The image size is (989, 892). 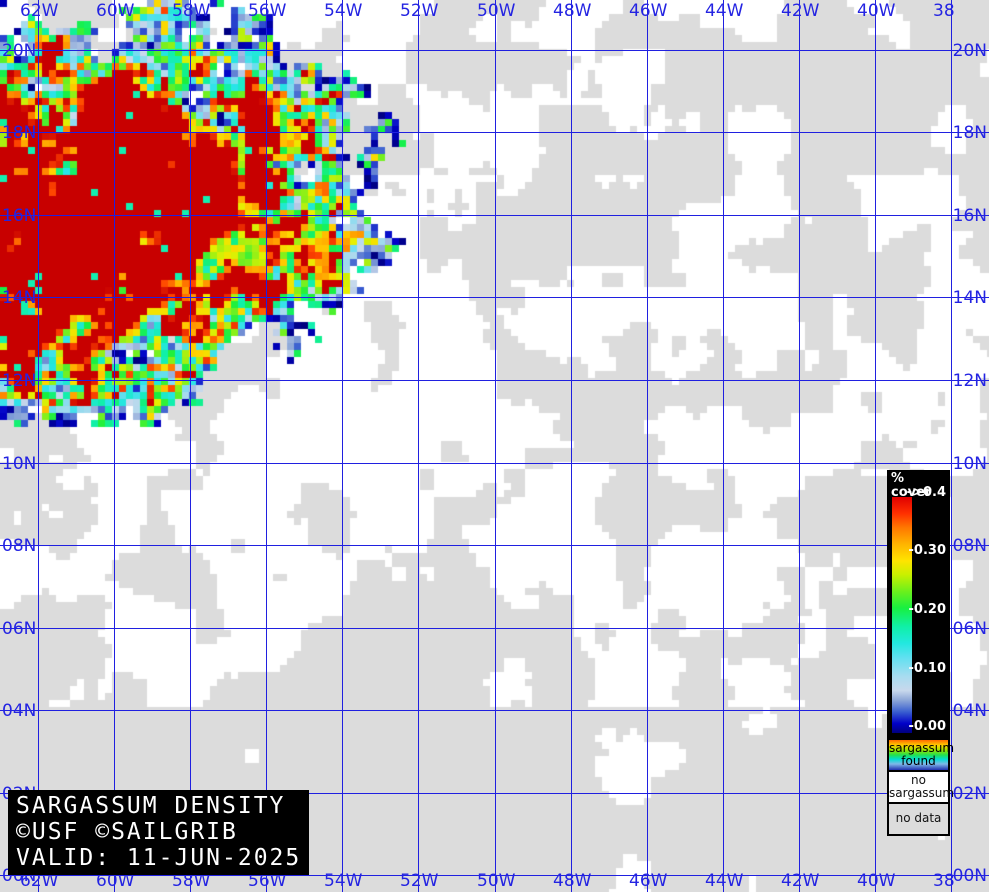 What do you see at coordinates (969, 794) in the screenshot?
I see `lat-label-right-02N: 02N` at bounding box center [969, 794].